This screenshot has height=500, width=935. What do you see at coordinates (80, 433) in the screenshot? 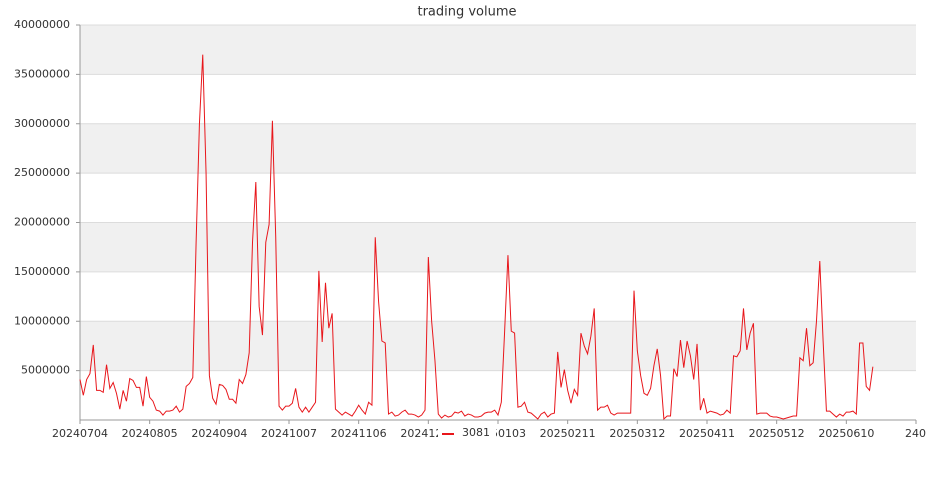
I see `x-tick-label: 20240704` at bounding box center [80, 433].